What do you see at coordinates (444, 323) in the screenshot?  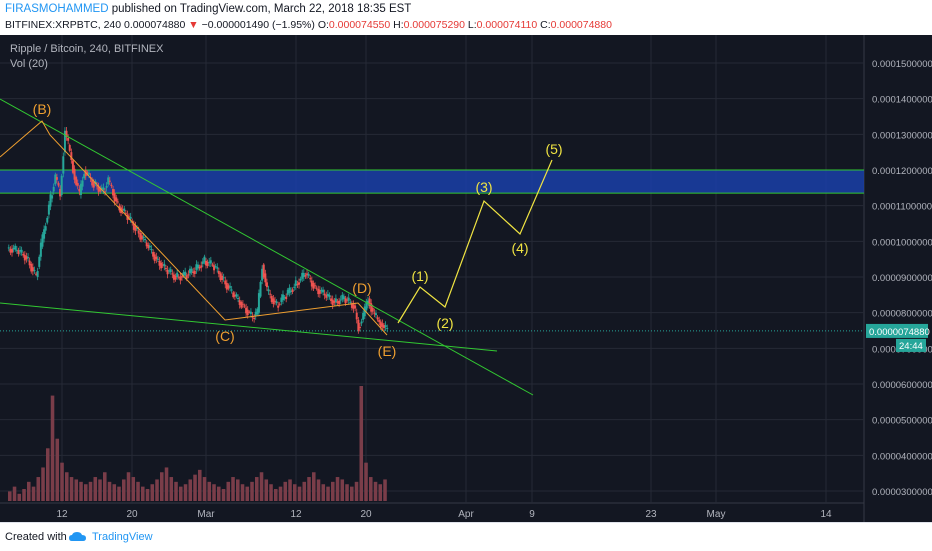 I see `wave-label: (2)` at bounding box center [444, 323].